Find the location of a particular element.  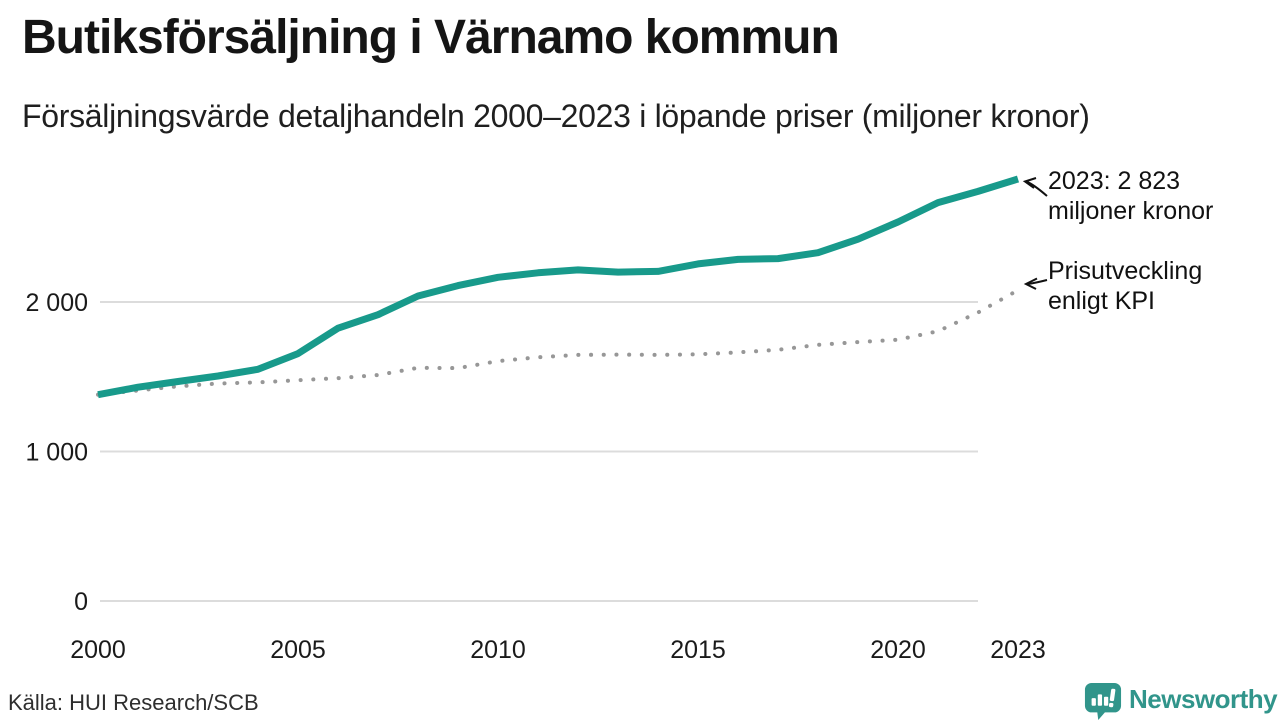

annotation-kpi-line2: enligt KPI is located at coordinates (1102, 301).